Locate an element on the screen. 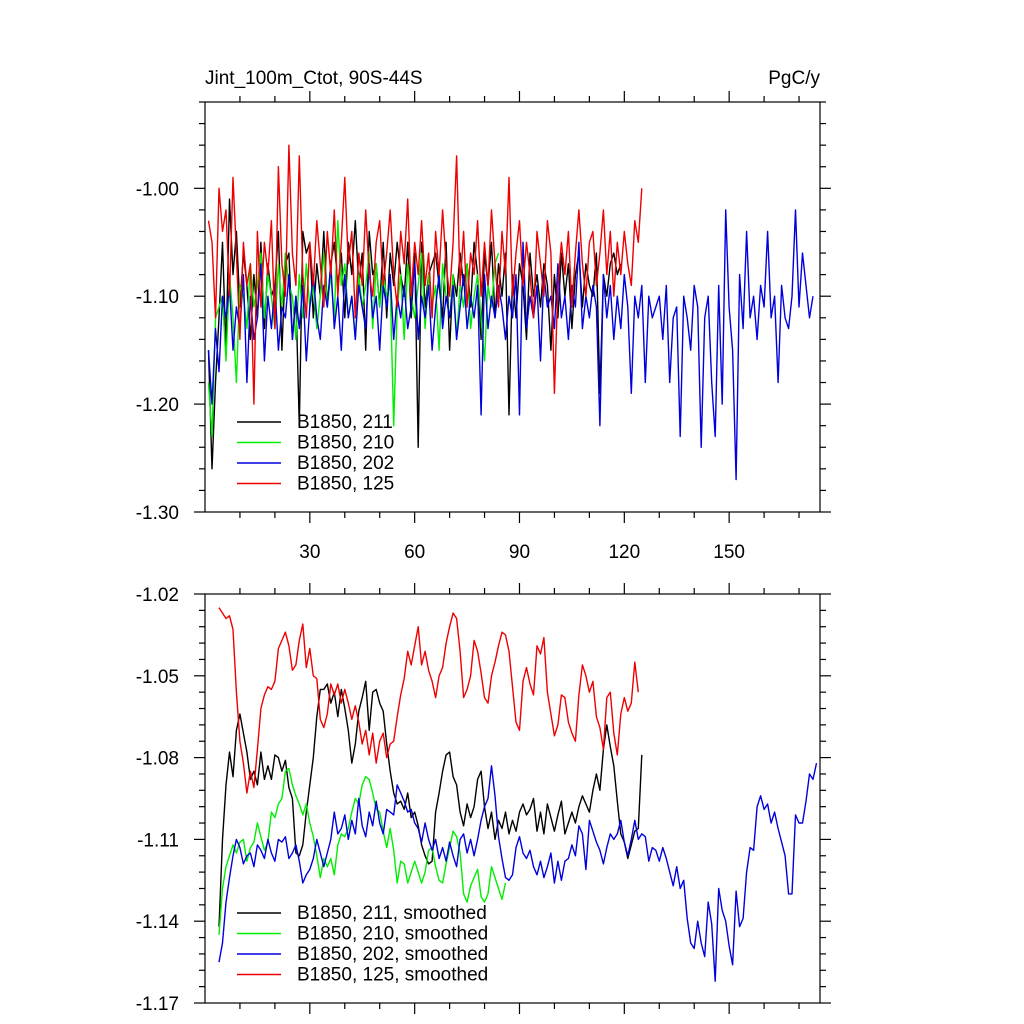  y-tick-label: -1.14 is located at coordinates (158, 922).